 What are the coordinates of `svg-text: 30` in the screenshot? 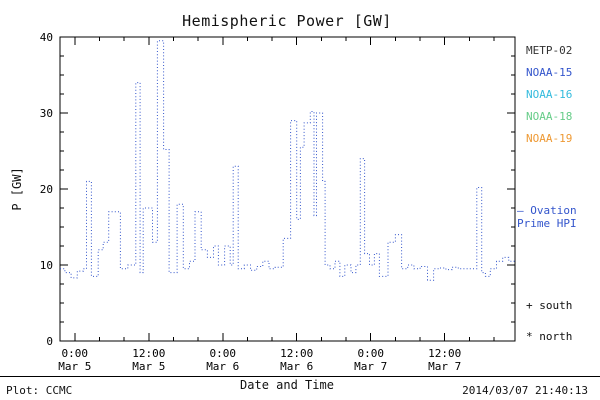 It's located at (46, 113).